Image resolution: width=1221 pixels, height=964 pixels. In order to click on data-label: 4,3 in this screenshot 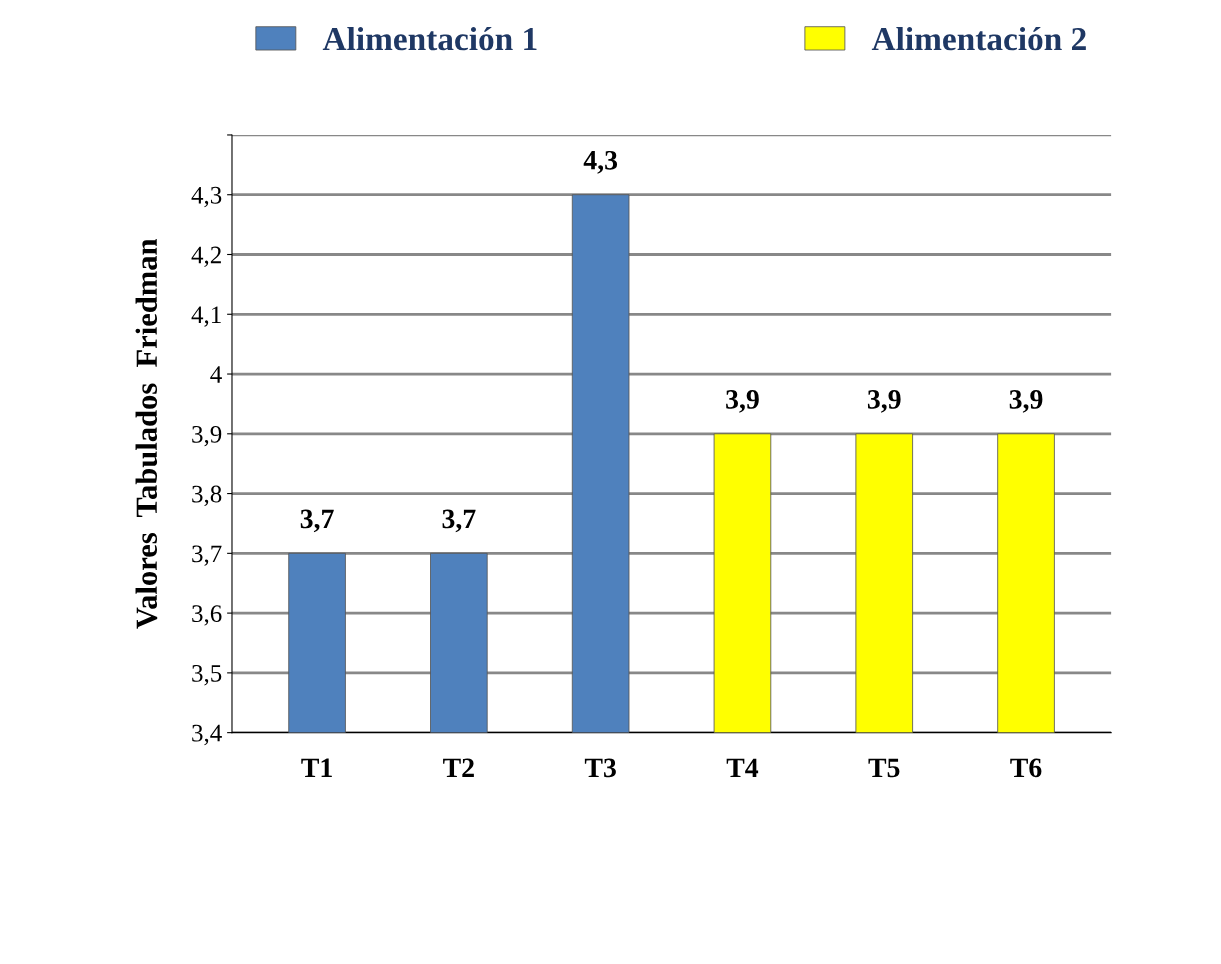, I will do `click(600, 162)`.